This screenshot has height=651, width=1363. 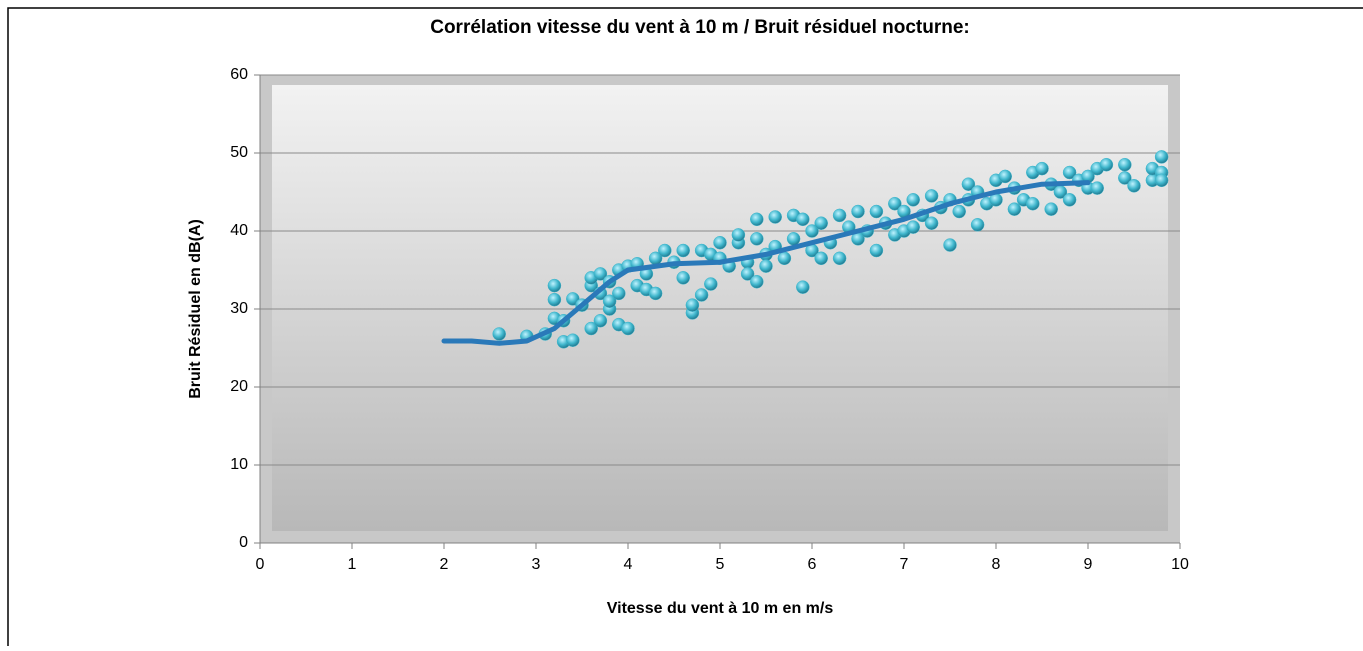 I want to click on x-tick-label: 3, so click(x=536, y=564).